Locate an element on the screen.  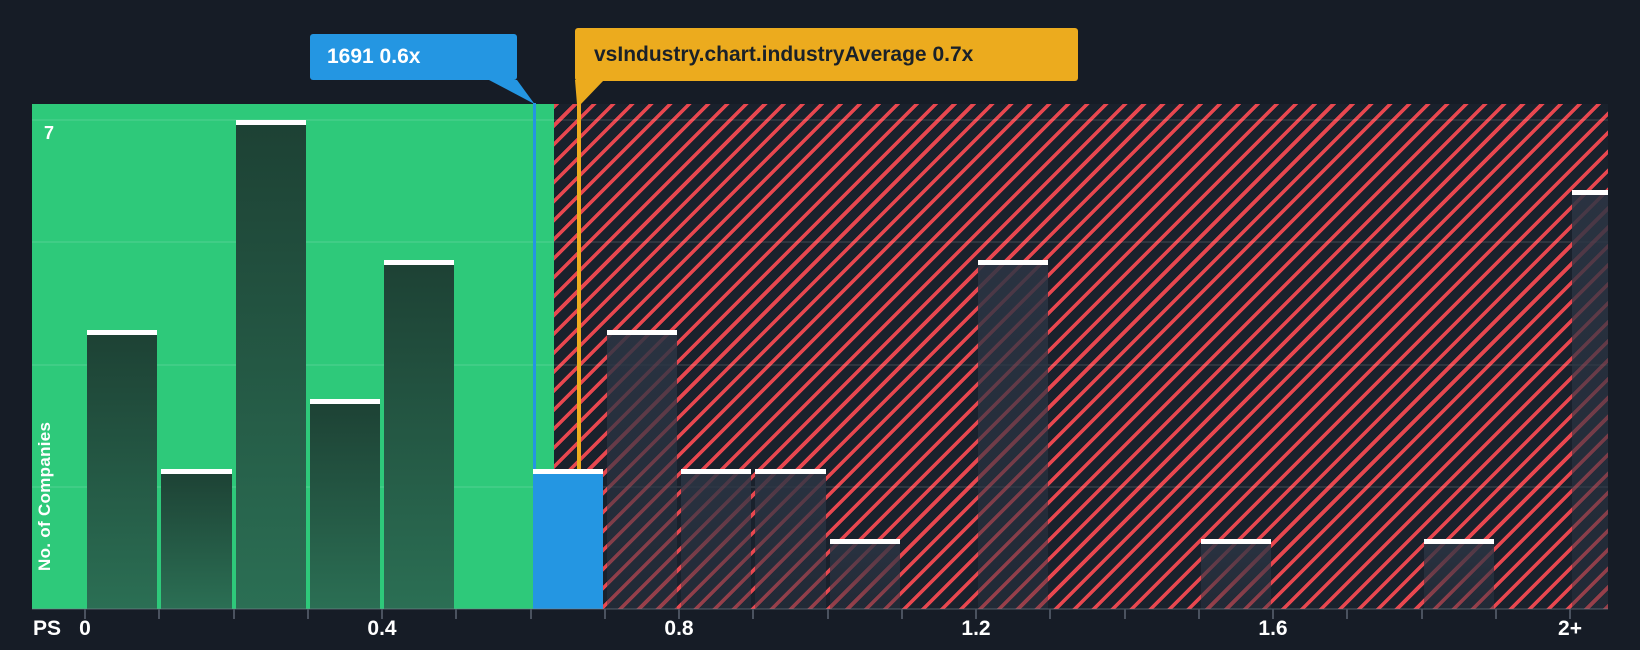
industry-tooltip-text: vsIndustry.chart.industryAverage 0.7x is located at coordinates (784, 54).